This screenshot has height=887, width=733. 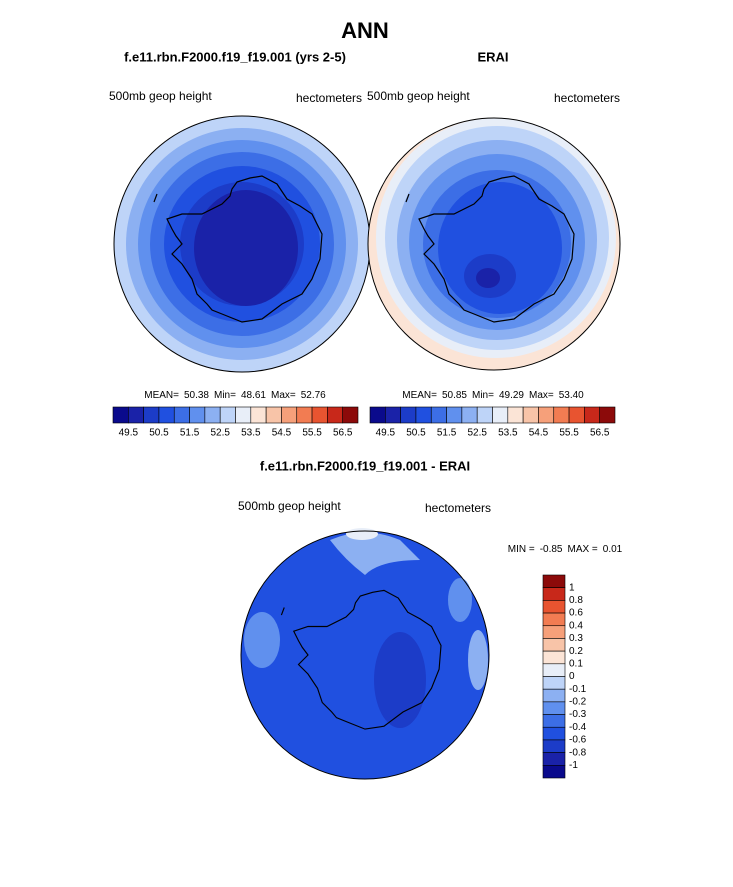 What do you see at coordinates (571, 395) in the screenshot?
I see `stat-value: 53.40` at bounding box center [571, 395].